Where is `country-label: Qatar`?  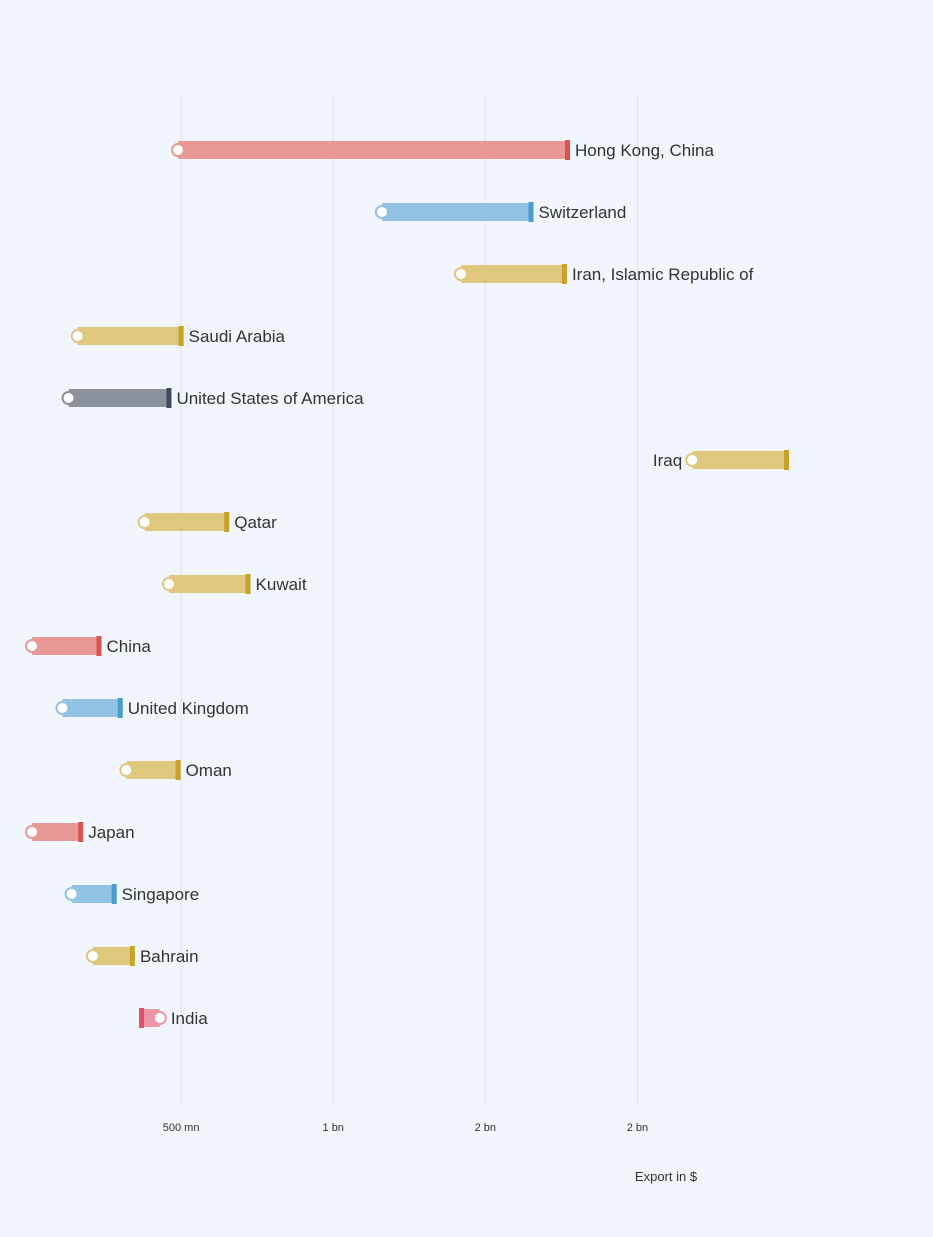 country-label: Qatar is located at coordinates (255, 522).